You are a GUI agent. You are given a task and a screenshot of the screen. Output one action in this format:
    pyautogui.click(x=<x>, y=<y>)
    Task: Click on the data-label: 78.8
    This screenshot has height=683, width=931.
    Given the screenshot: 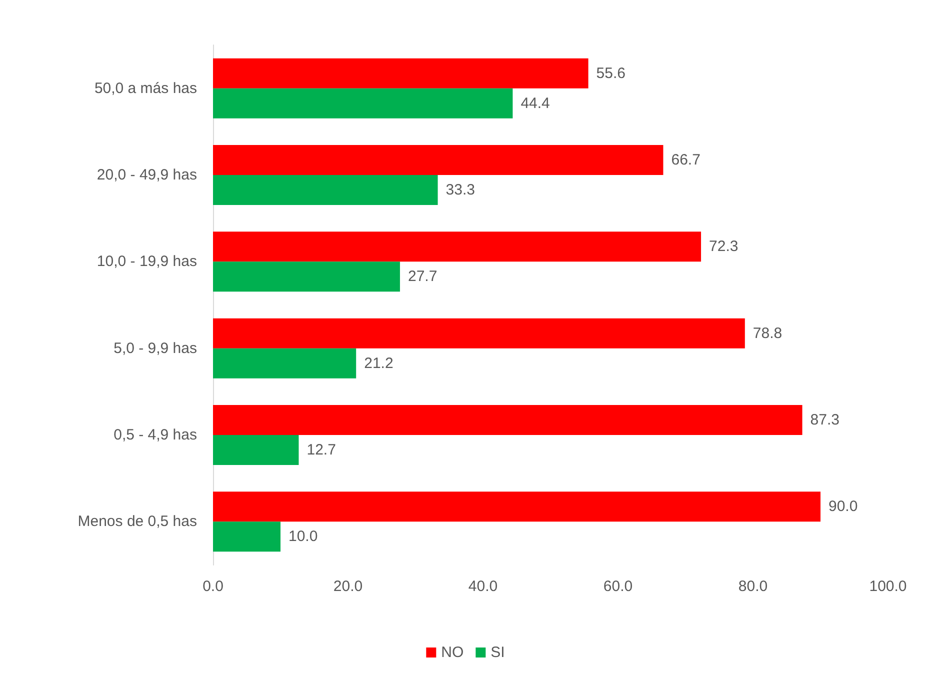 What is the action you would take?
    pyautogui.click(x=767, y=333)
    